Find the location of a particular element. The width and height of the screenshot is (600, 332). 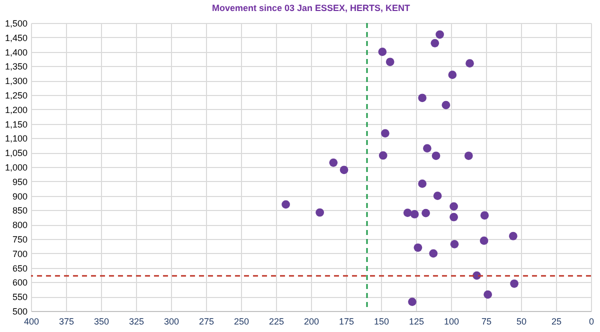

y-tick-label: 1,450 is located at coordinates (16, 37).